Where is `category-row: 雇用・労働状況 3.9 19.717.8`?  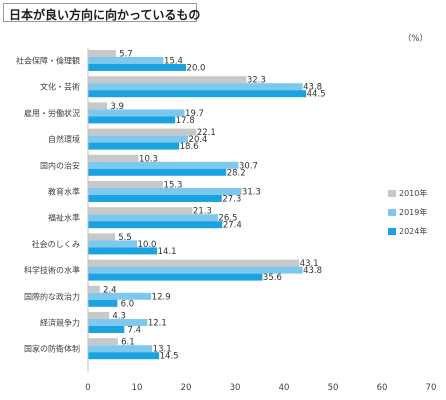 category-row: 雇用・労働状況 3.9 19.717.8 is located at coordinates (114, 114).